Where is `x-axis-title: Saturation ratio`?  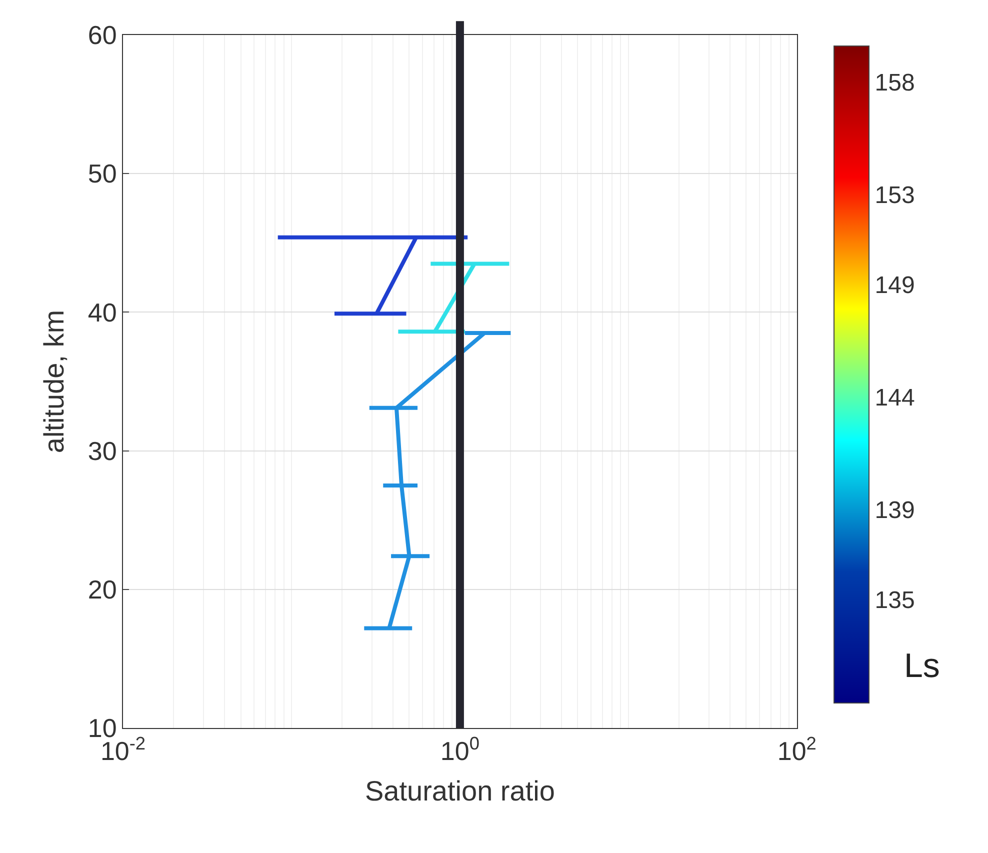
x-axis-title: Saturation ratio is located at coordinates (460, 790).